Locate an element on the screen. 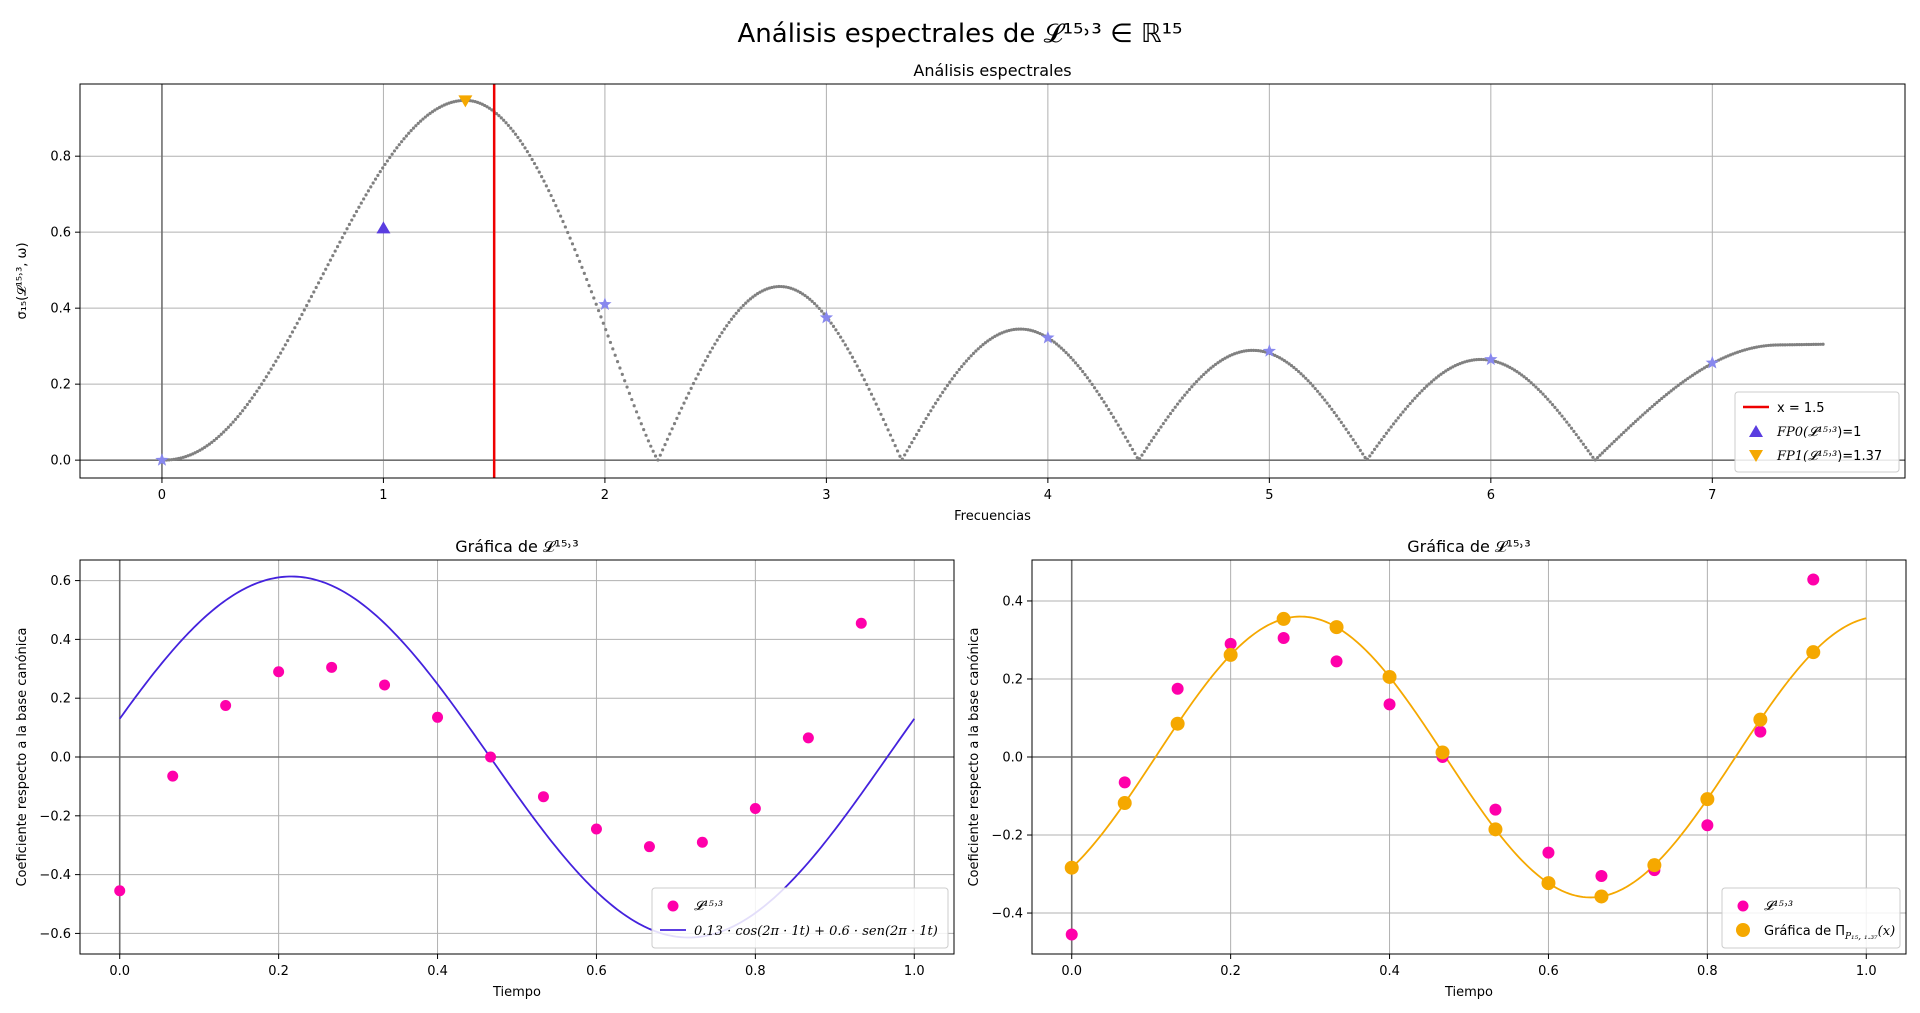 The width and height of the screenshot is (1920, 1013). x-tick-label: 0.0 is located at coordinates (1071, 971).